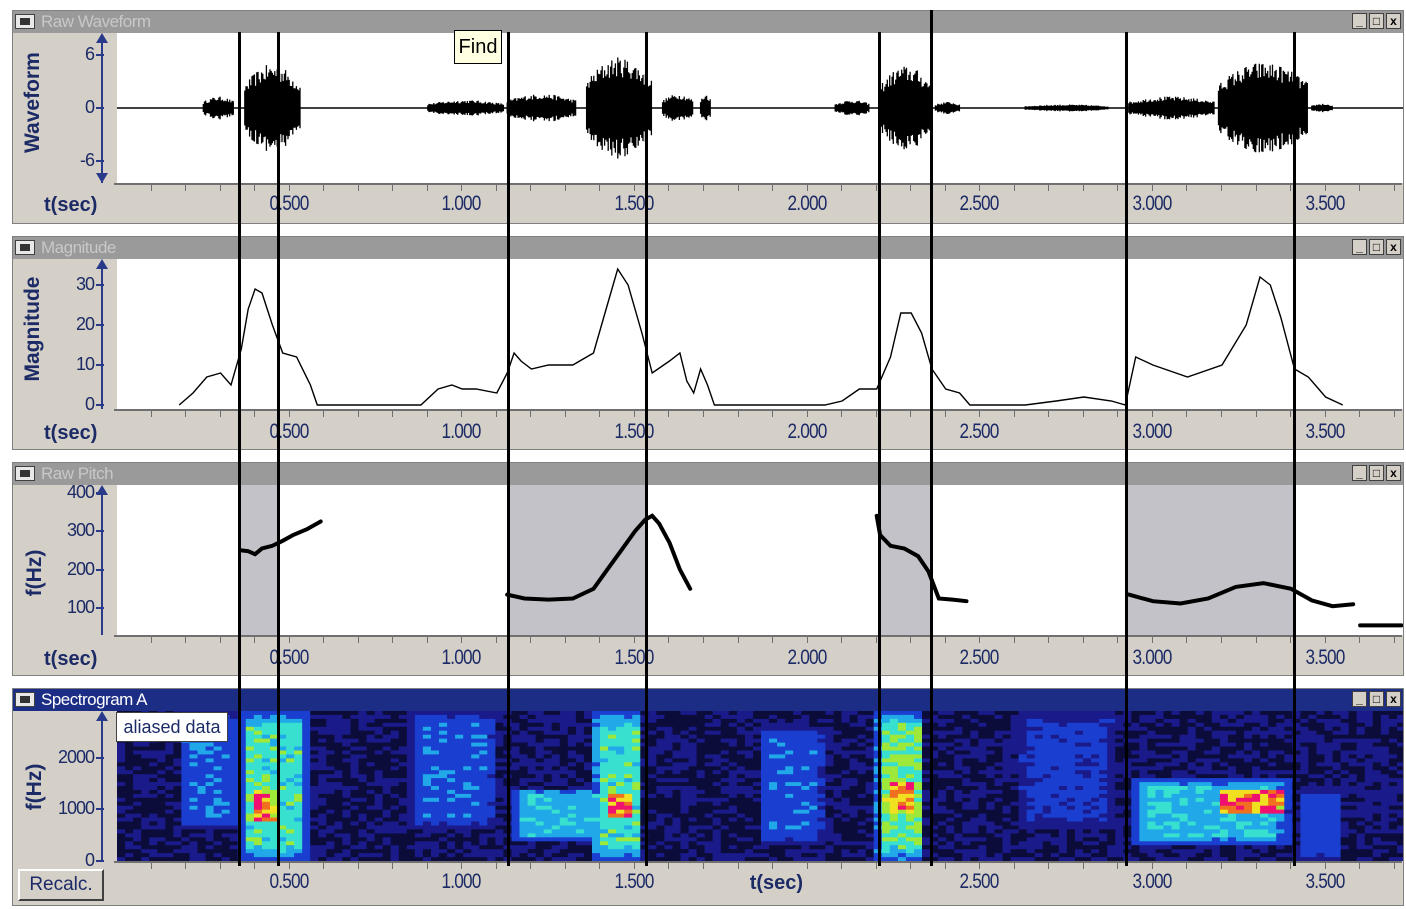  I want to click on pitch-track, so click(921, 558).